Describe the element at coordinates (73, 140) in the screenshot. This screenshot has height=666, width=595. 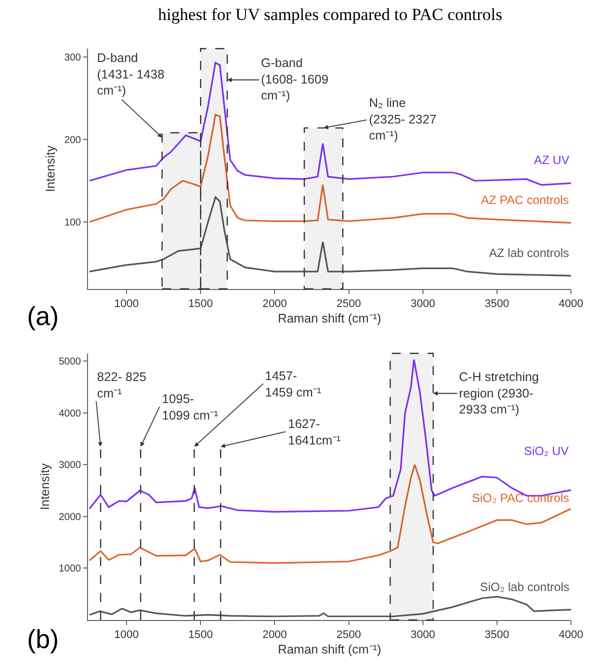
I see `y-tick-label: 200` at that location.